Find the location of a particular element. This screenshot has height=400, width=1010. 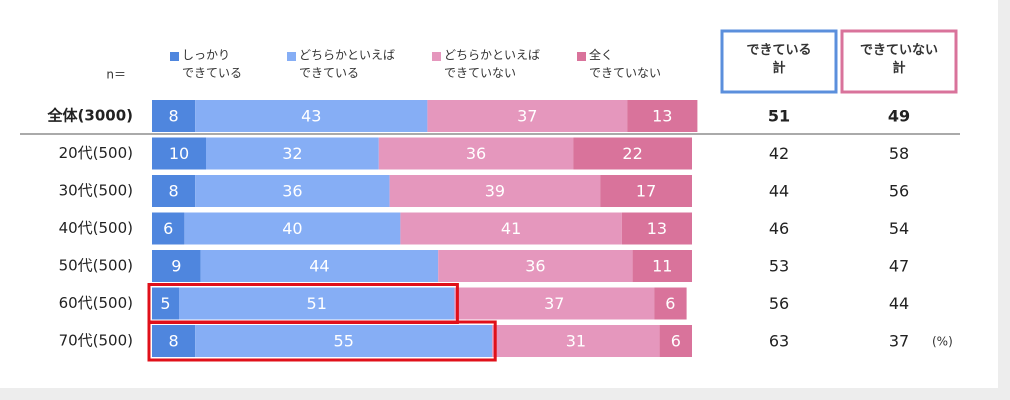

total-value: 53 is located at coordinates (779, 266).